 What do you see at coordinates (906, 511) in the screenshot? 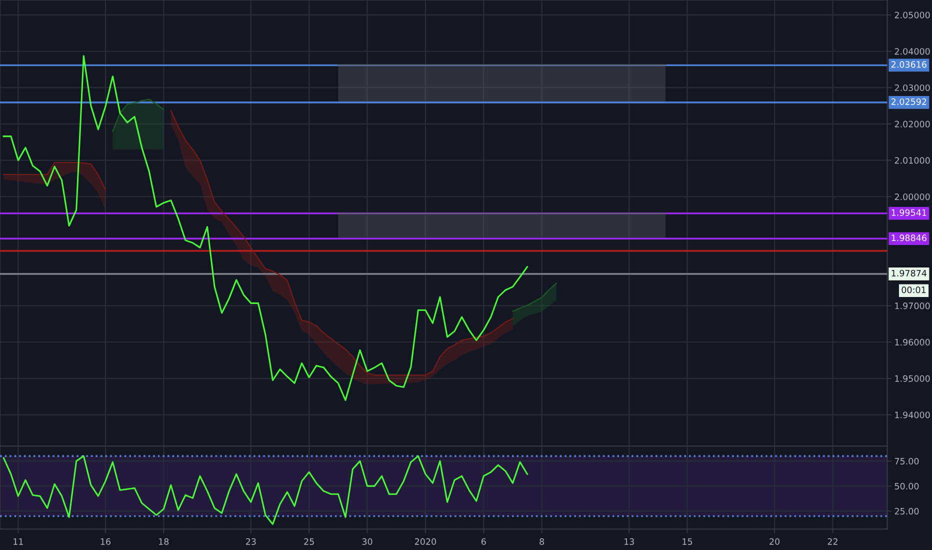
I see `y-tick-label: 25.00` at bounding box center [906, 511].